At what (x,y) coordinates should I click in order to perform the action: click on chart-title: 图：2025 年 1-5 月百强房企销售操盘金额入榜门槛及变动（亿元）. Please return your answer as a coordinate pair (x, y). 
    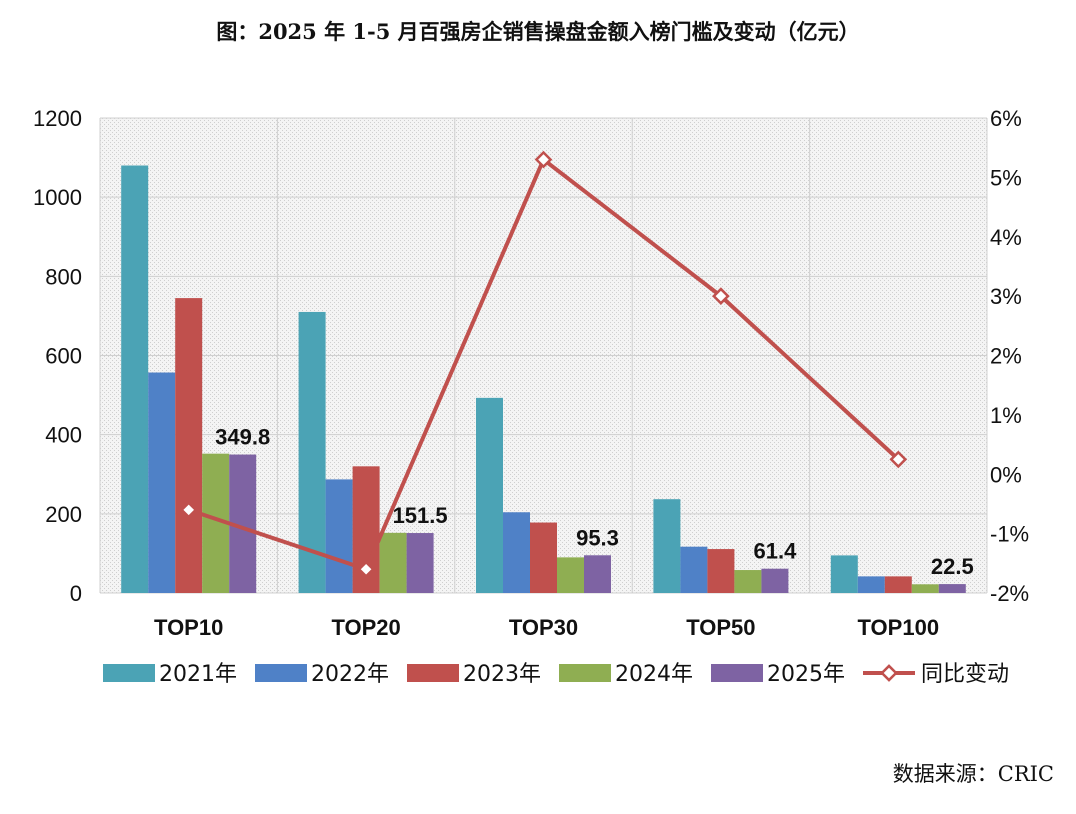
    Looking at the image, I should click on (538, 31).